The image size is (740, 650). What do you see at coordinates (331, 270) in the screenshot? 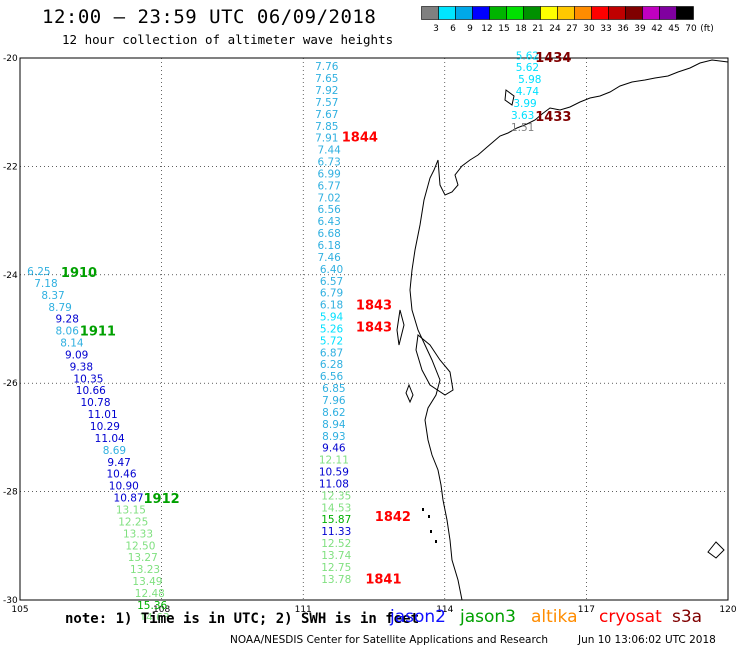
I see `wave-height-value: 6.40` at bounding box center [331, 270].